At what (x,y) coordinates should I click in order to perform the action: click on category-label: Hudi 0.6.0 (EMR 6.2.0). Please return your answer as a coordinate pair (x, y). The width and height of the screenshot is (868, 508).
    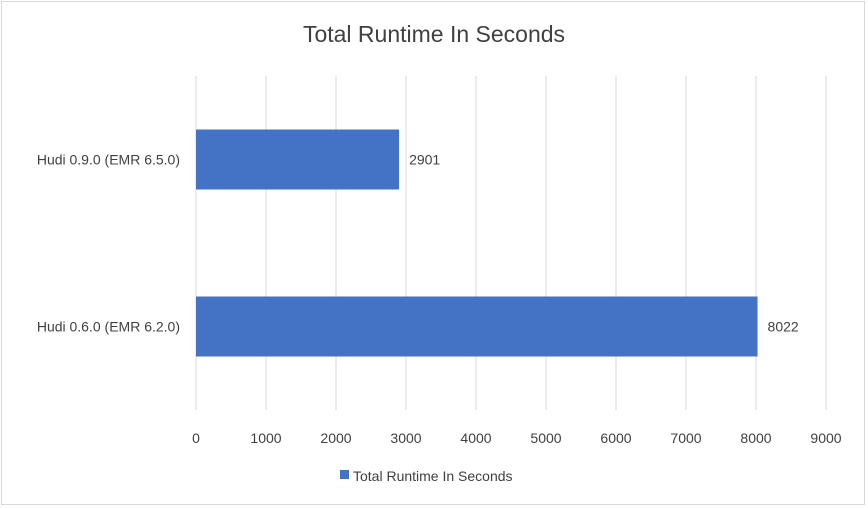
    Looking at the image, I should click on (108, 327).